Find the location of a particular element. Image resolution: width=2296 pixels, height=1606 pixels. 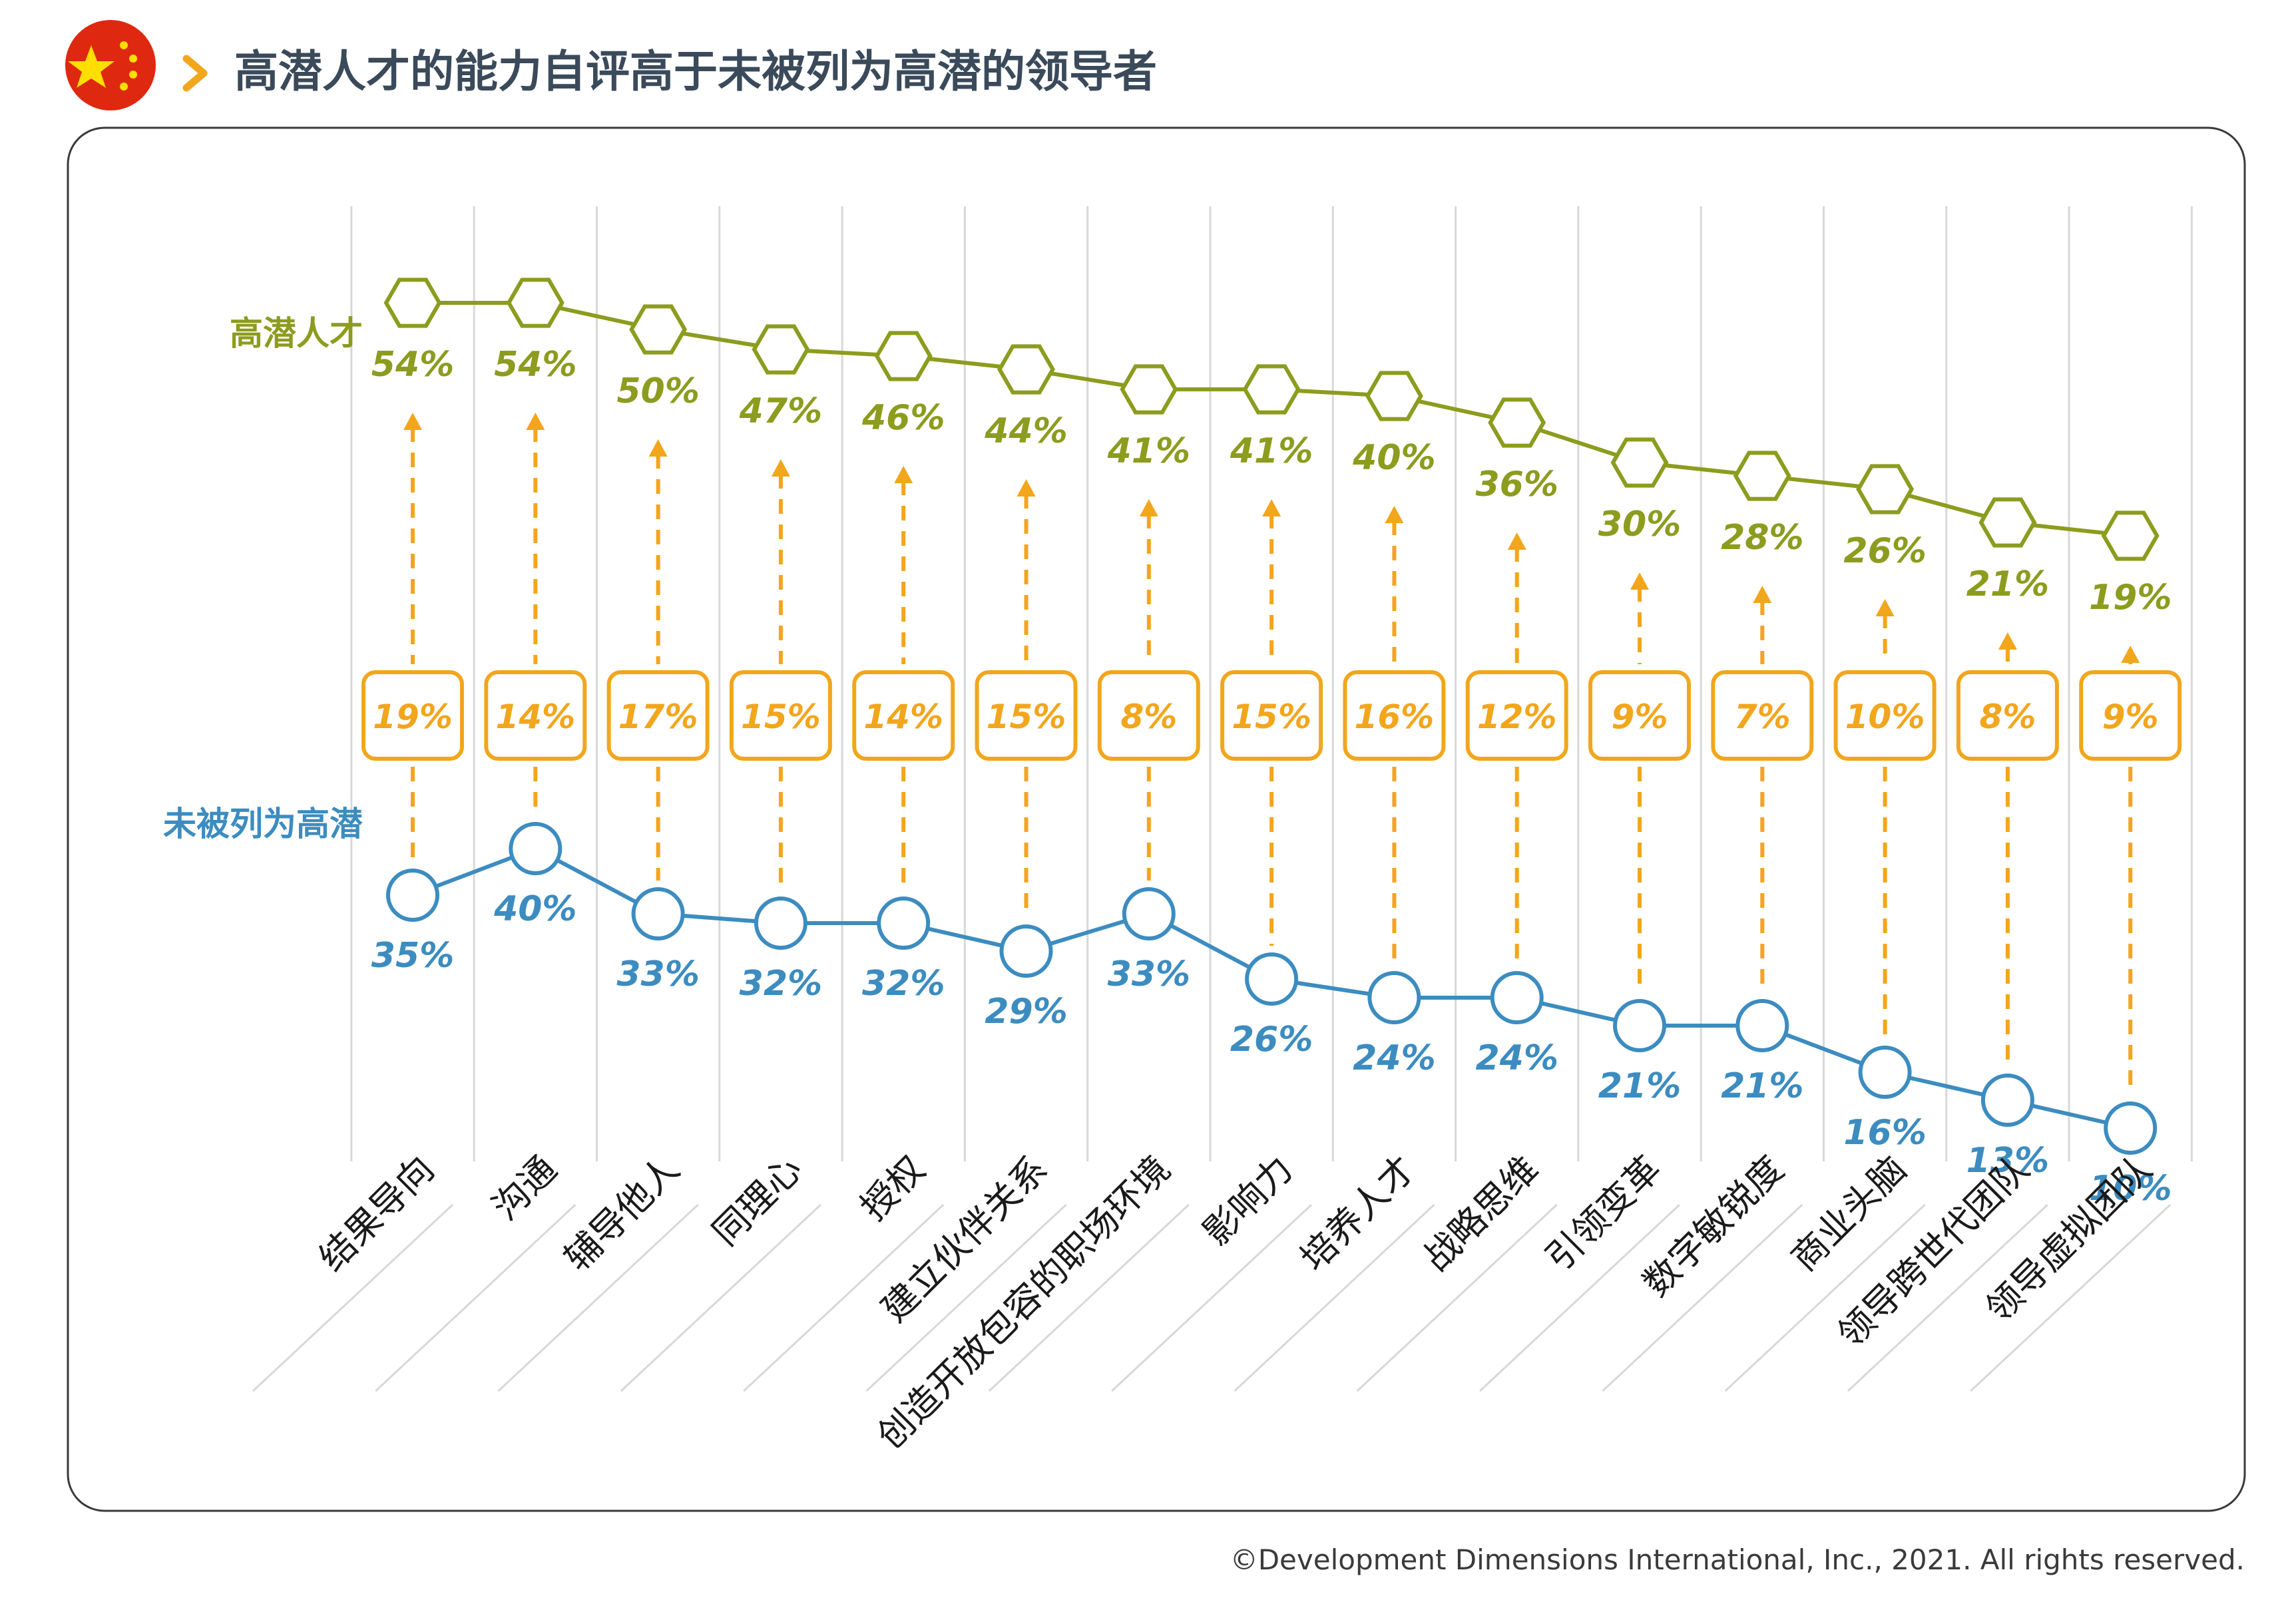

gap-label: 7% is located at coordinates (1762, 717).